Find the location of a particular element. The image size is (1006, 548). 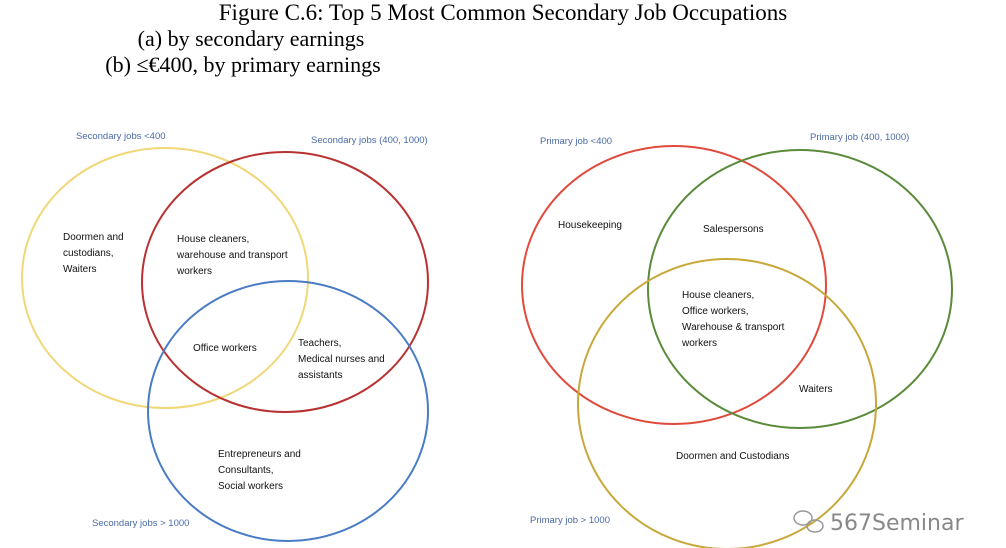

region-label: Salespersons is located at coordinates (733, 229).